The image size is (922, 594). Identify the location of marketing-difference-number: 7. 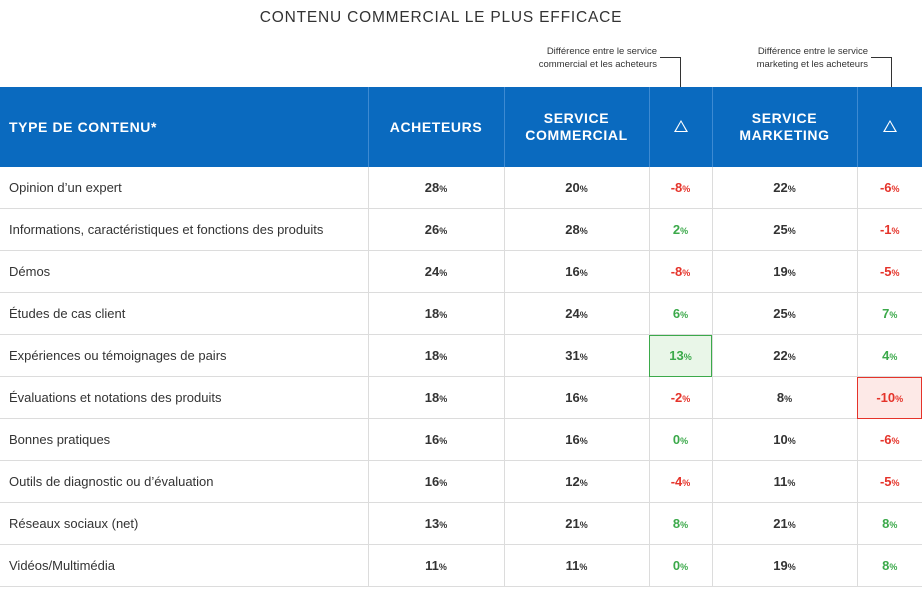
(886, 313).